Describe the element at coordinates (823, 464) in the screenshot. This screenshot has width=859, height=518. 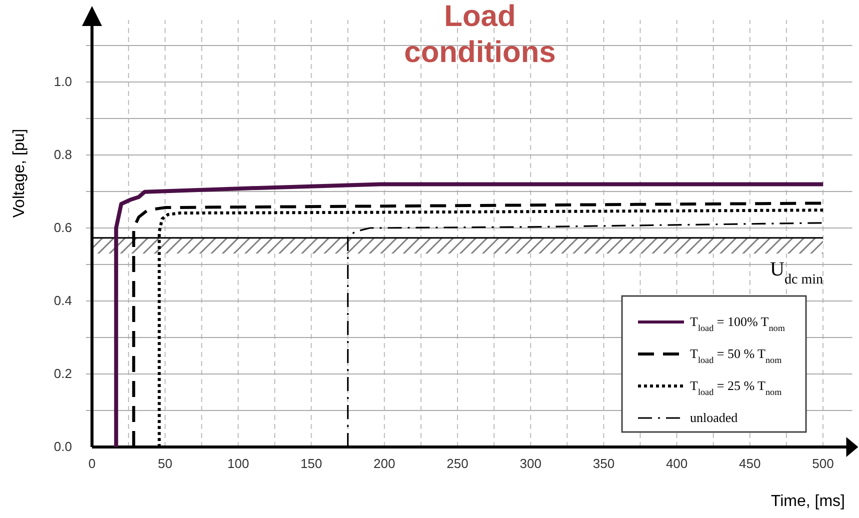
I see `x-tick-label: 500` at that location.